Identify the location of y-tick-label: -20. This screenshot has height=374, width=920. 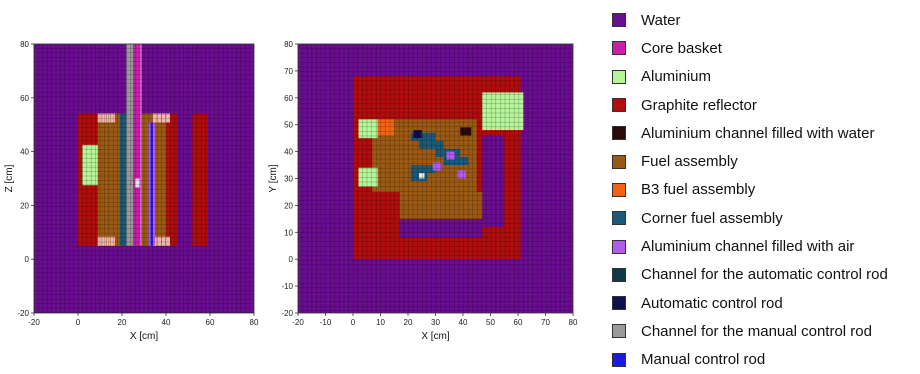
(287, 313).